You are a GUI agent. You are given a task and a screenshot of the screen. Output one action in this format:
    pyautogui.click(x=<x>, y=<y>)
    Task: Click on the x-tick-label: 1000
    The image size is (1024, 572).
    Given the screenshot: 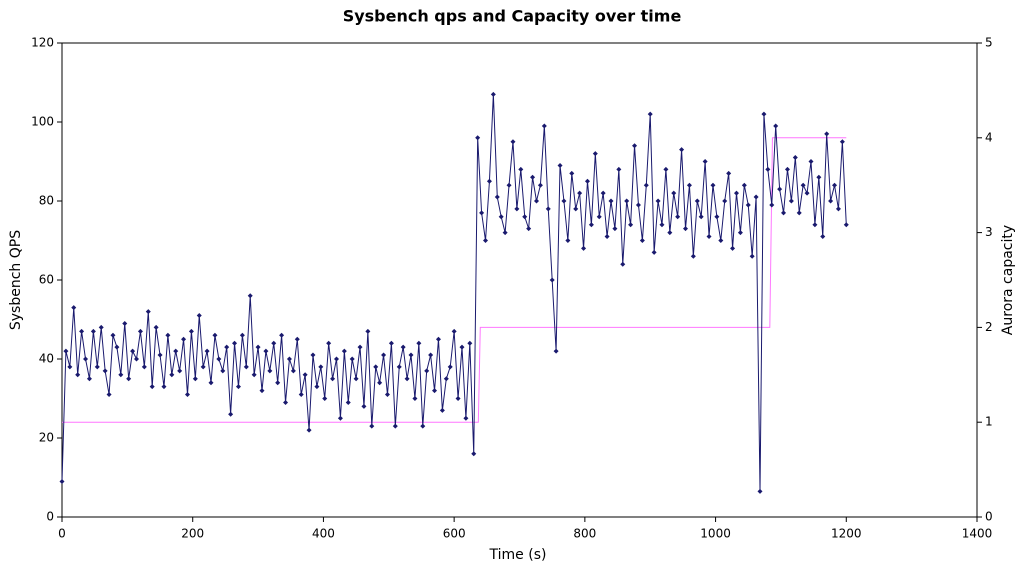 What is the action you would take?
    pyautogui.click(x=715, y=534)
    